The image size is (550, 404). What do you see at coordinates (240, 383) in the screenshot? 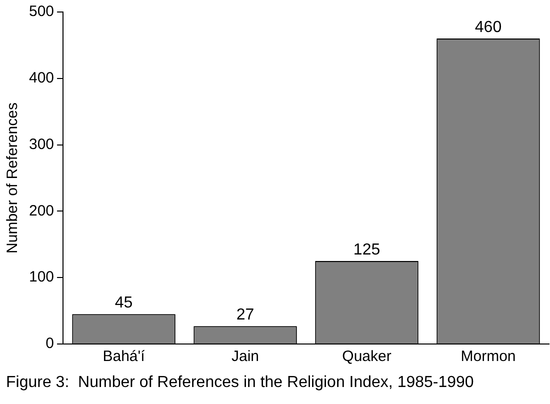
I see `text: Figure 3: Number of References in the Religion Index, 1985-1990` at bounding box center [240, 383].